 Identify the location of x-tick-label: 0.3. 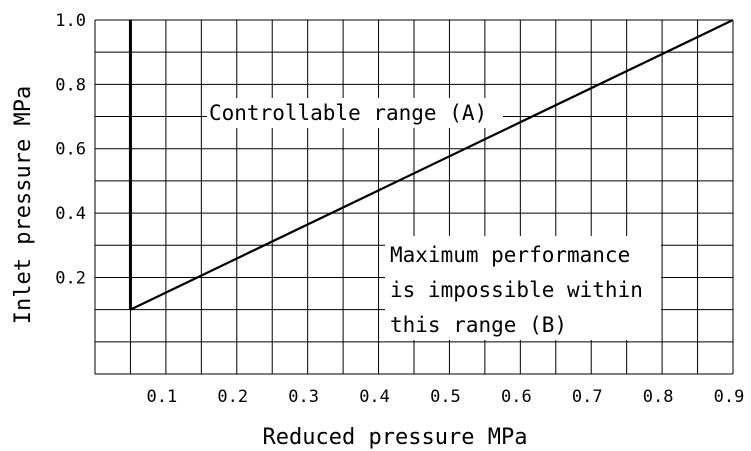
(303, 397).